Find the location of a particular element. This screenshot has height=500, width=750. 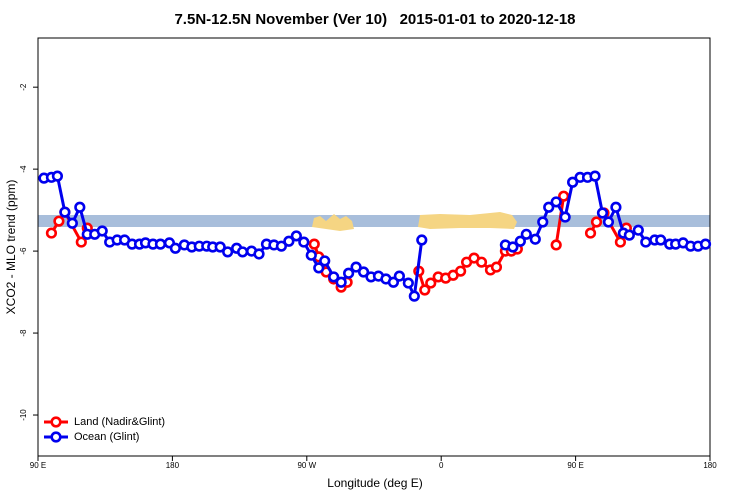

y-tick-label: -8 is located at coordinates (23, 333).